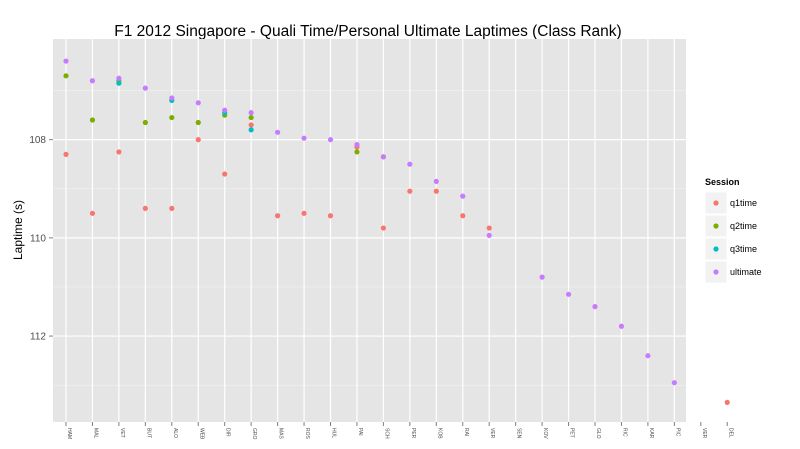  Describe the element at coordinates (228, 432) in the screenshot. I see `x-tick-label: DIR` at that location.